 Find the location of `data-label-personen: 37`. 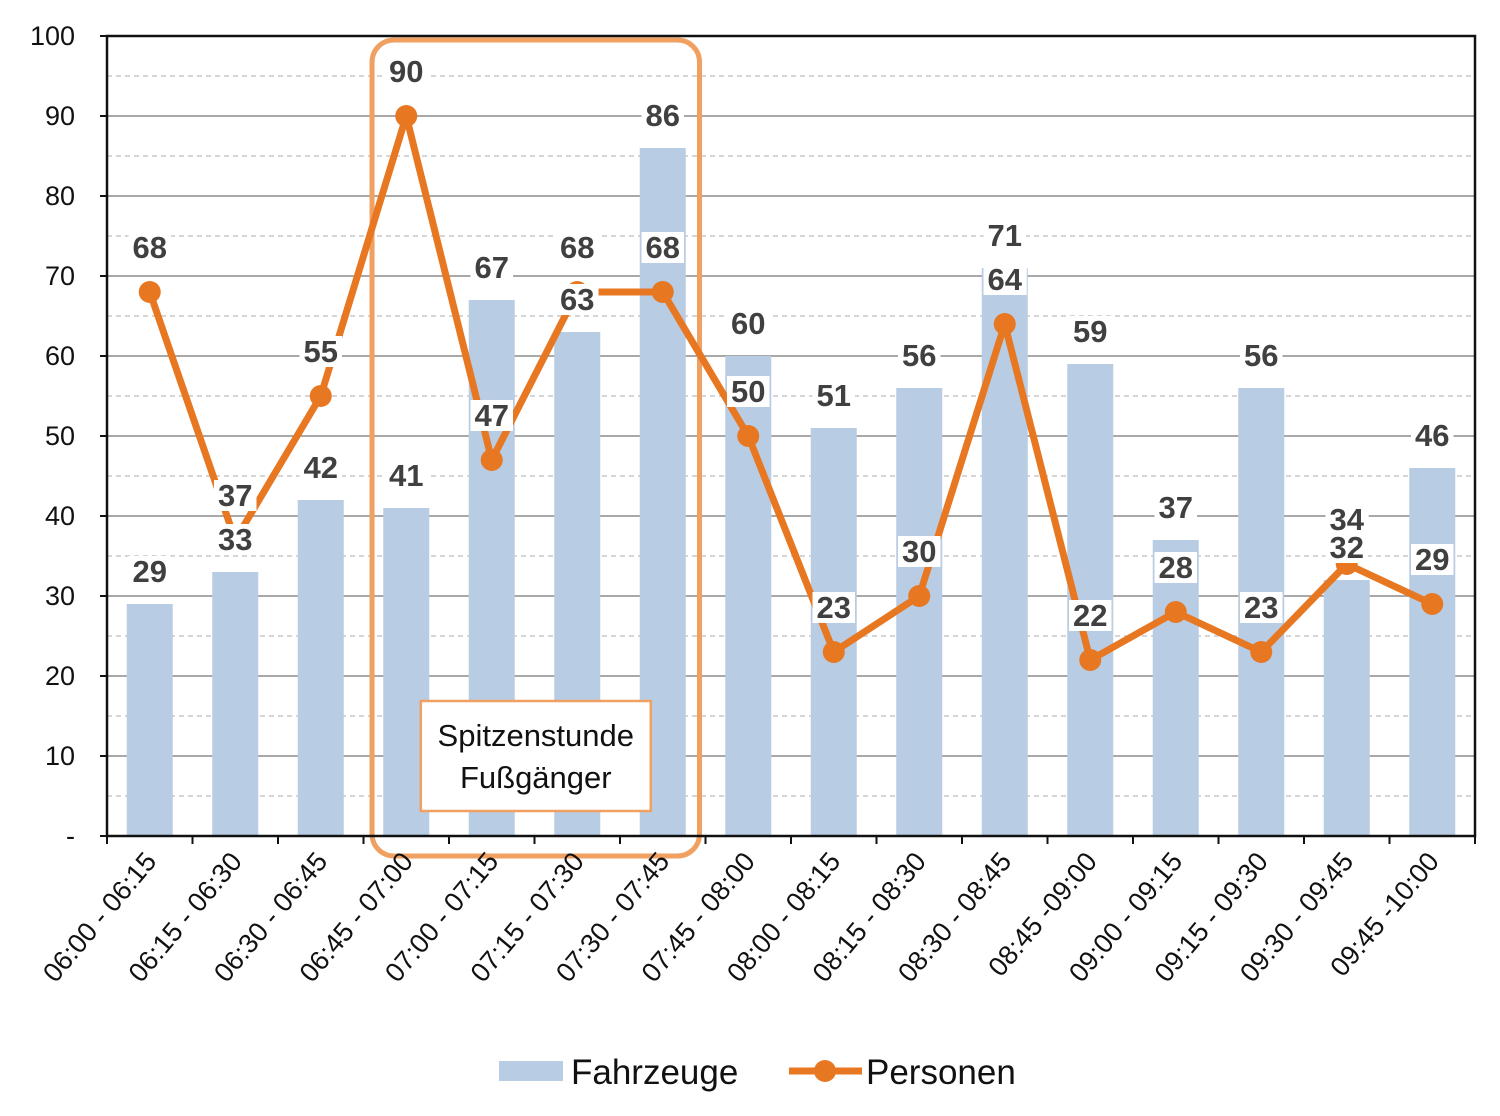

data-label-personen: 37 is located at coordinates (235, 495).